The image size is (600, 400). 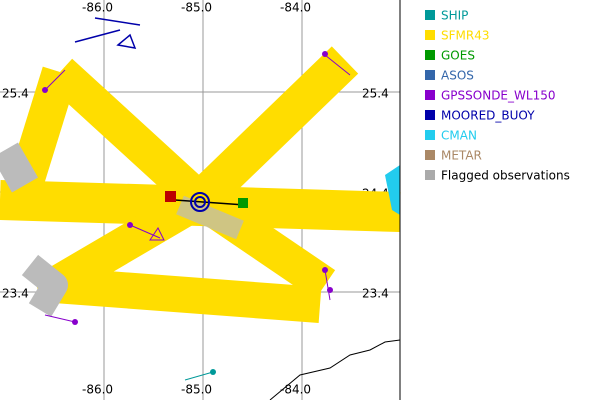 I want to click on goes-obs, so click(x=243, y=203).